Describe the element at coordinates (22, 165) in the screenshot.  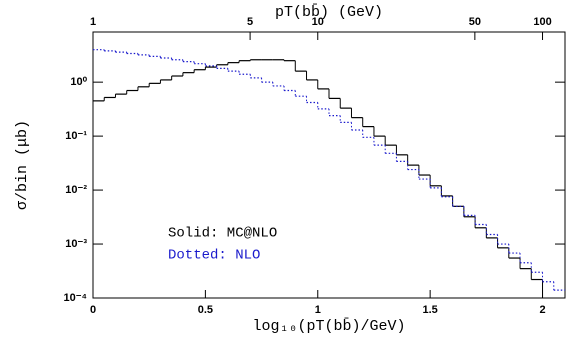
I see `y-axis-label: σ/bin (μb)` at that location.